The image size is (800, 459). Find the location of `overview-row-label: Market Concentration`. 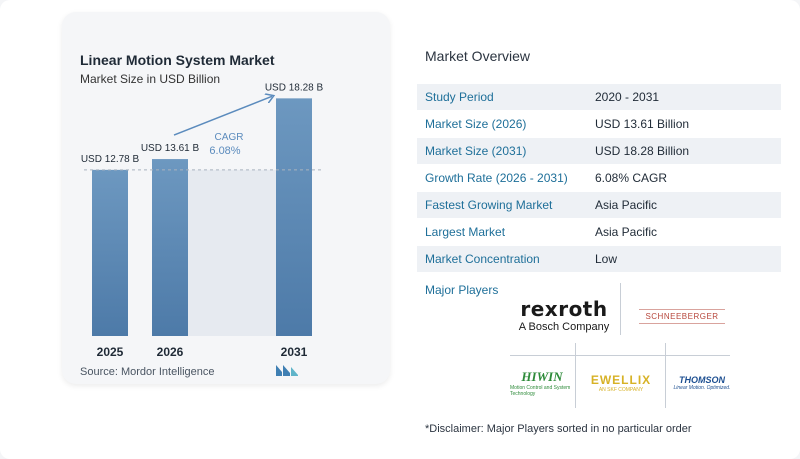

overview-row-label: Market Concentration is located at coordinates (482, 259).